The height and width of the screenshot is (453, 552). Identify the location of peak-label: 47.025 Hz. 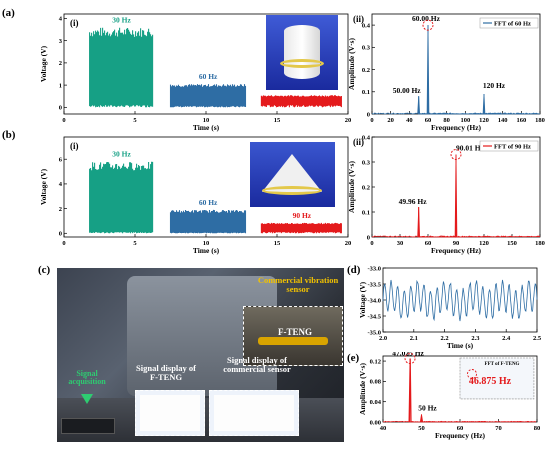
(408, 355).